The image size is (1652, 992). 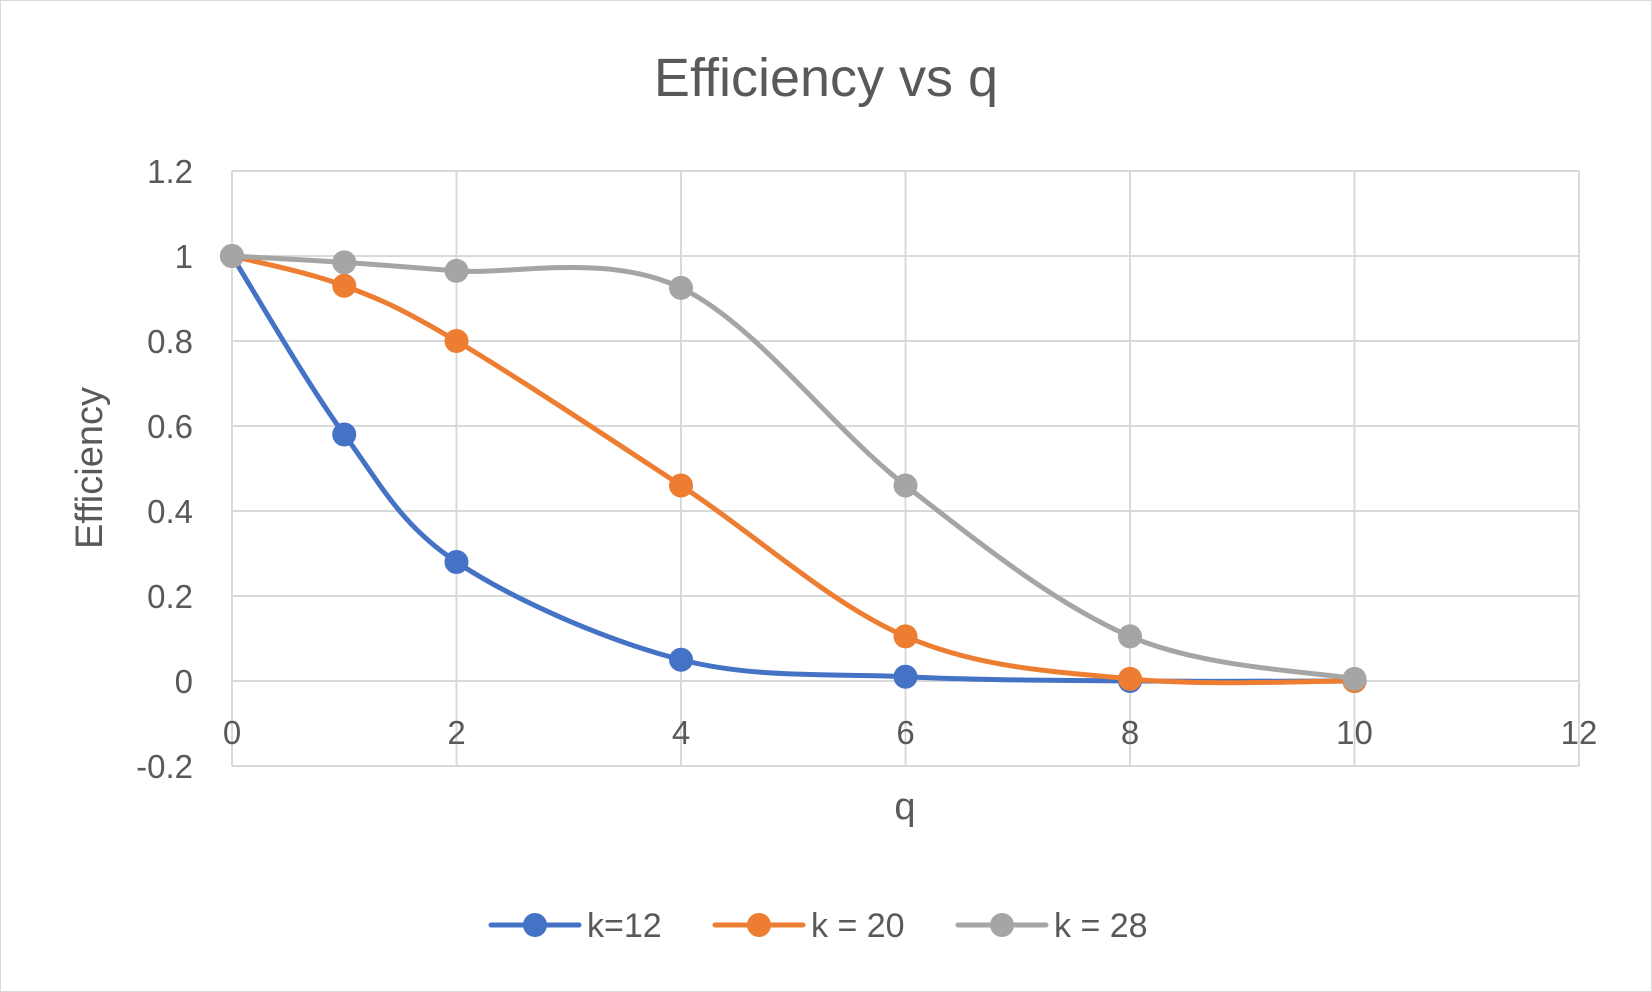 I want to click on x-tick-label: 6, so click(x=905, y=732).